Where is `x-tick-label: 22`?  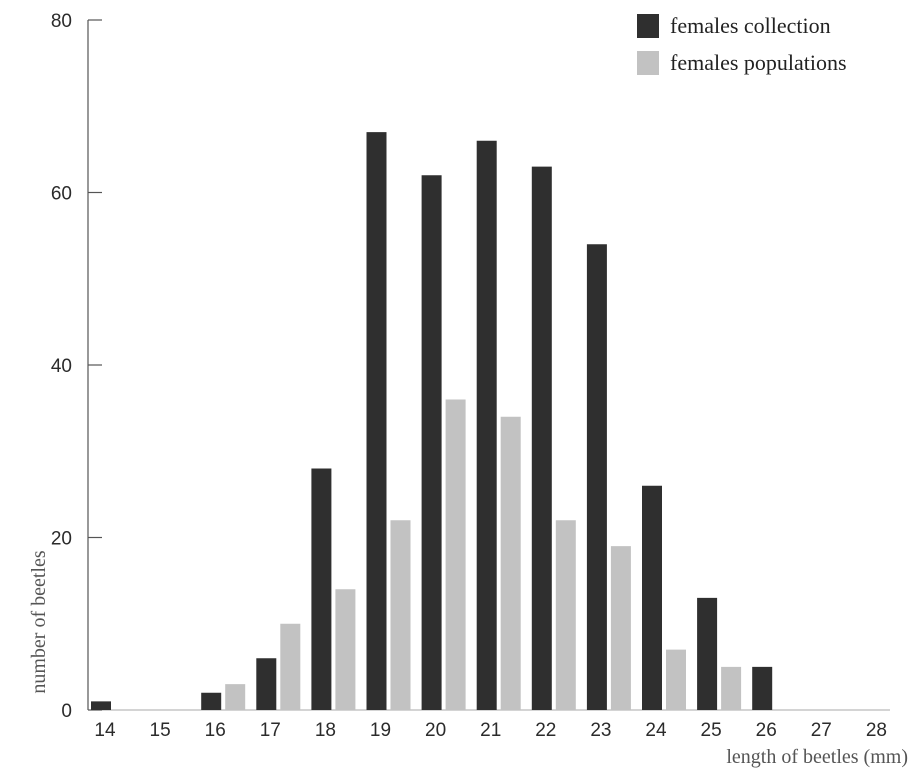 x-tick-label: 22 is located at coordinates (545, 730).